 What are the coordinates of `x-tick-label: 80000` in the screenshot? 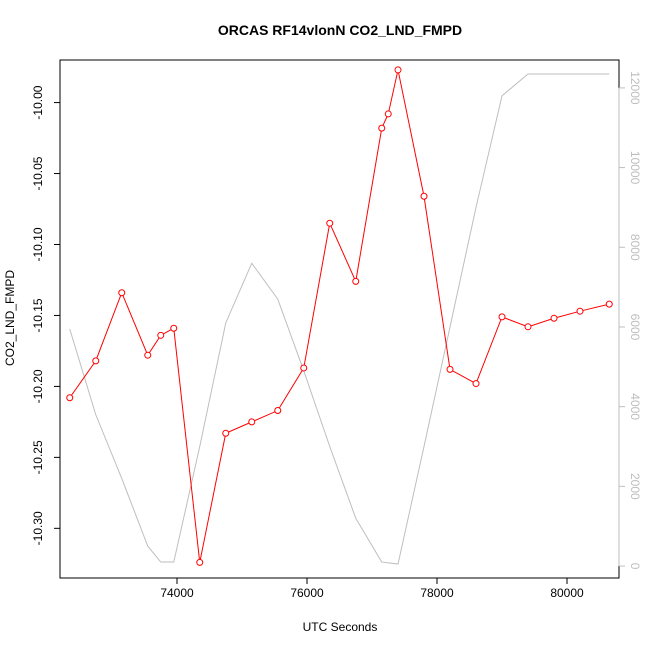 It's located at (567, 593).